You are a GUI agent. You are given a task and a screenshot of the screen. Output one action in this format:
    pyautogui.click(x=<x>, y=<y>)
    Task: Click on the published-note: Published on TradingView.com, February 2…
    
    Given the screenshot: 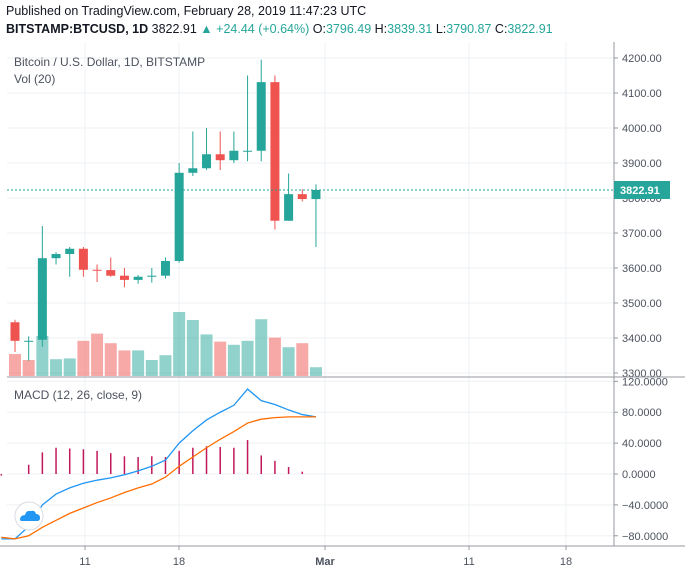 What is the action you would take?
    pyautogui.click(x=186, y=11)
    